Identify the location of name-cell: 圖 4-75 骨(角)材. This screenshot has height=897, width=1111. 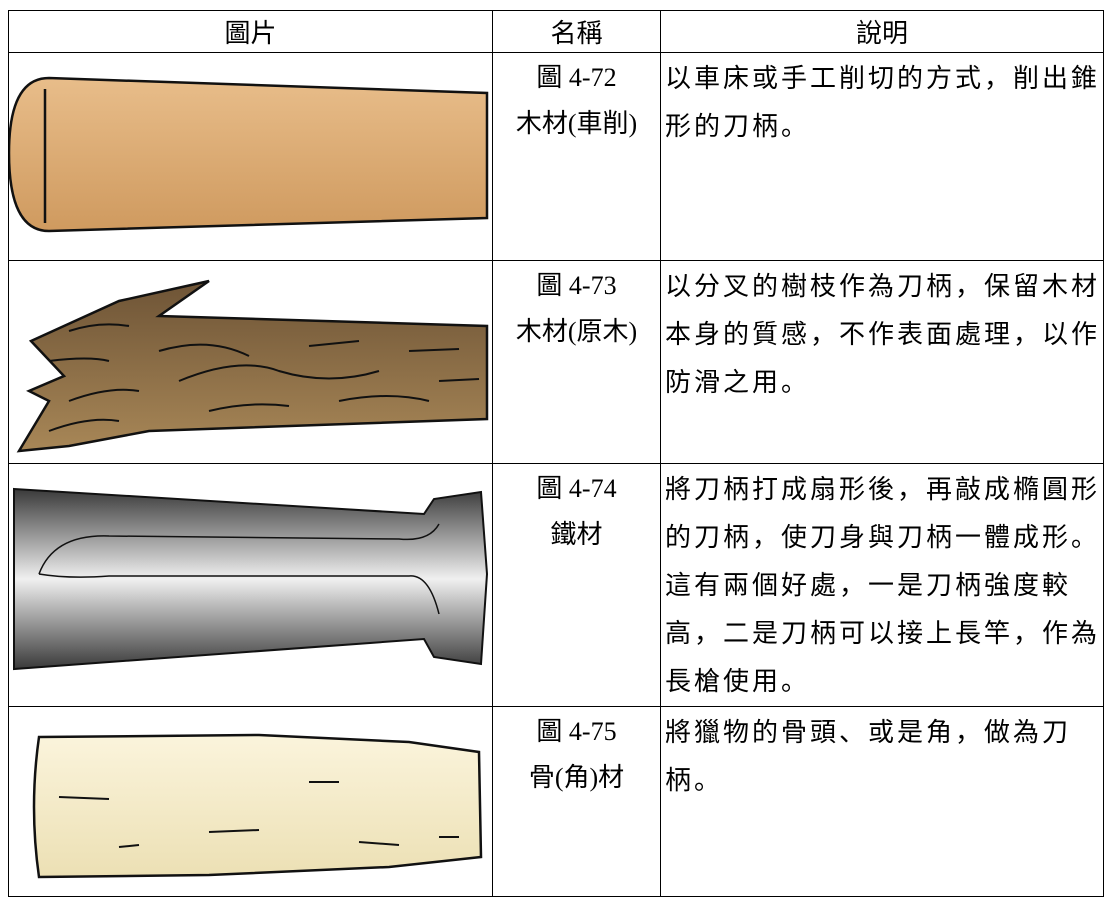
(576, 801).